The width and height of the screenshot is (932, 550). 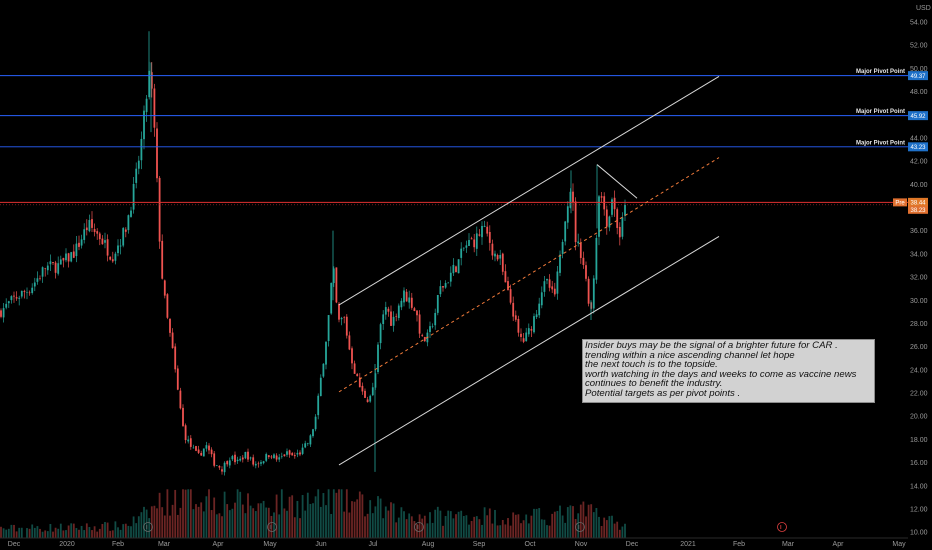 I want to click on pre-price-value: 38.23, so click(x=918, y=211).